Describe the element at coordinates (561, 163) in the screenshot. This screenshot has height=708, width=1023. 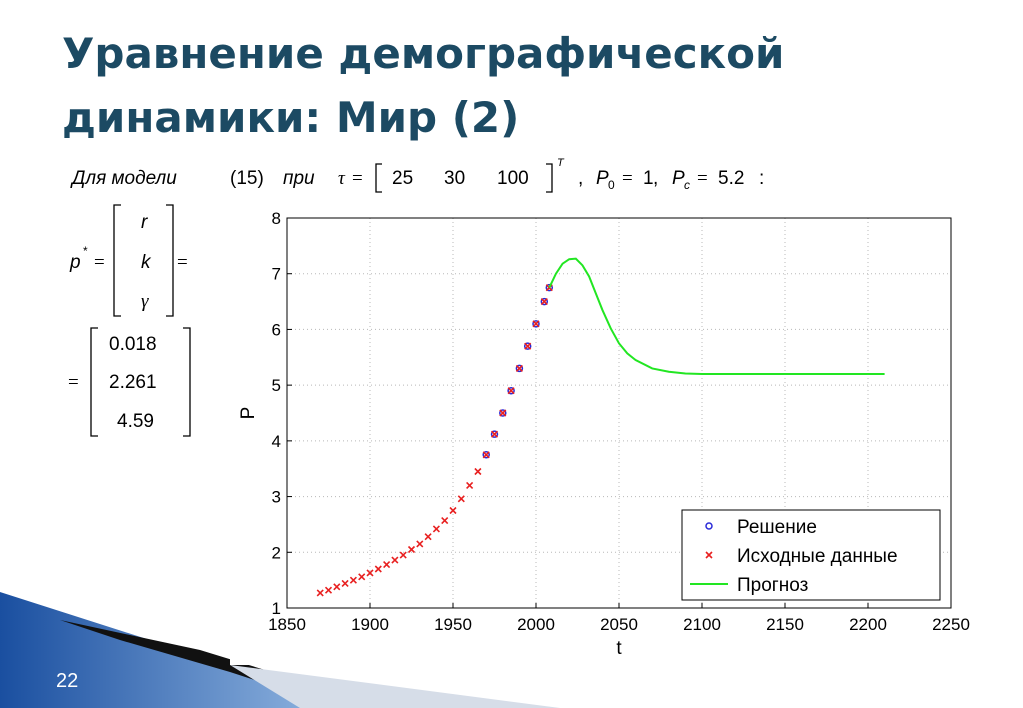
I see `sup: T` at that location.